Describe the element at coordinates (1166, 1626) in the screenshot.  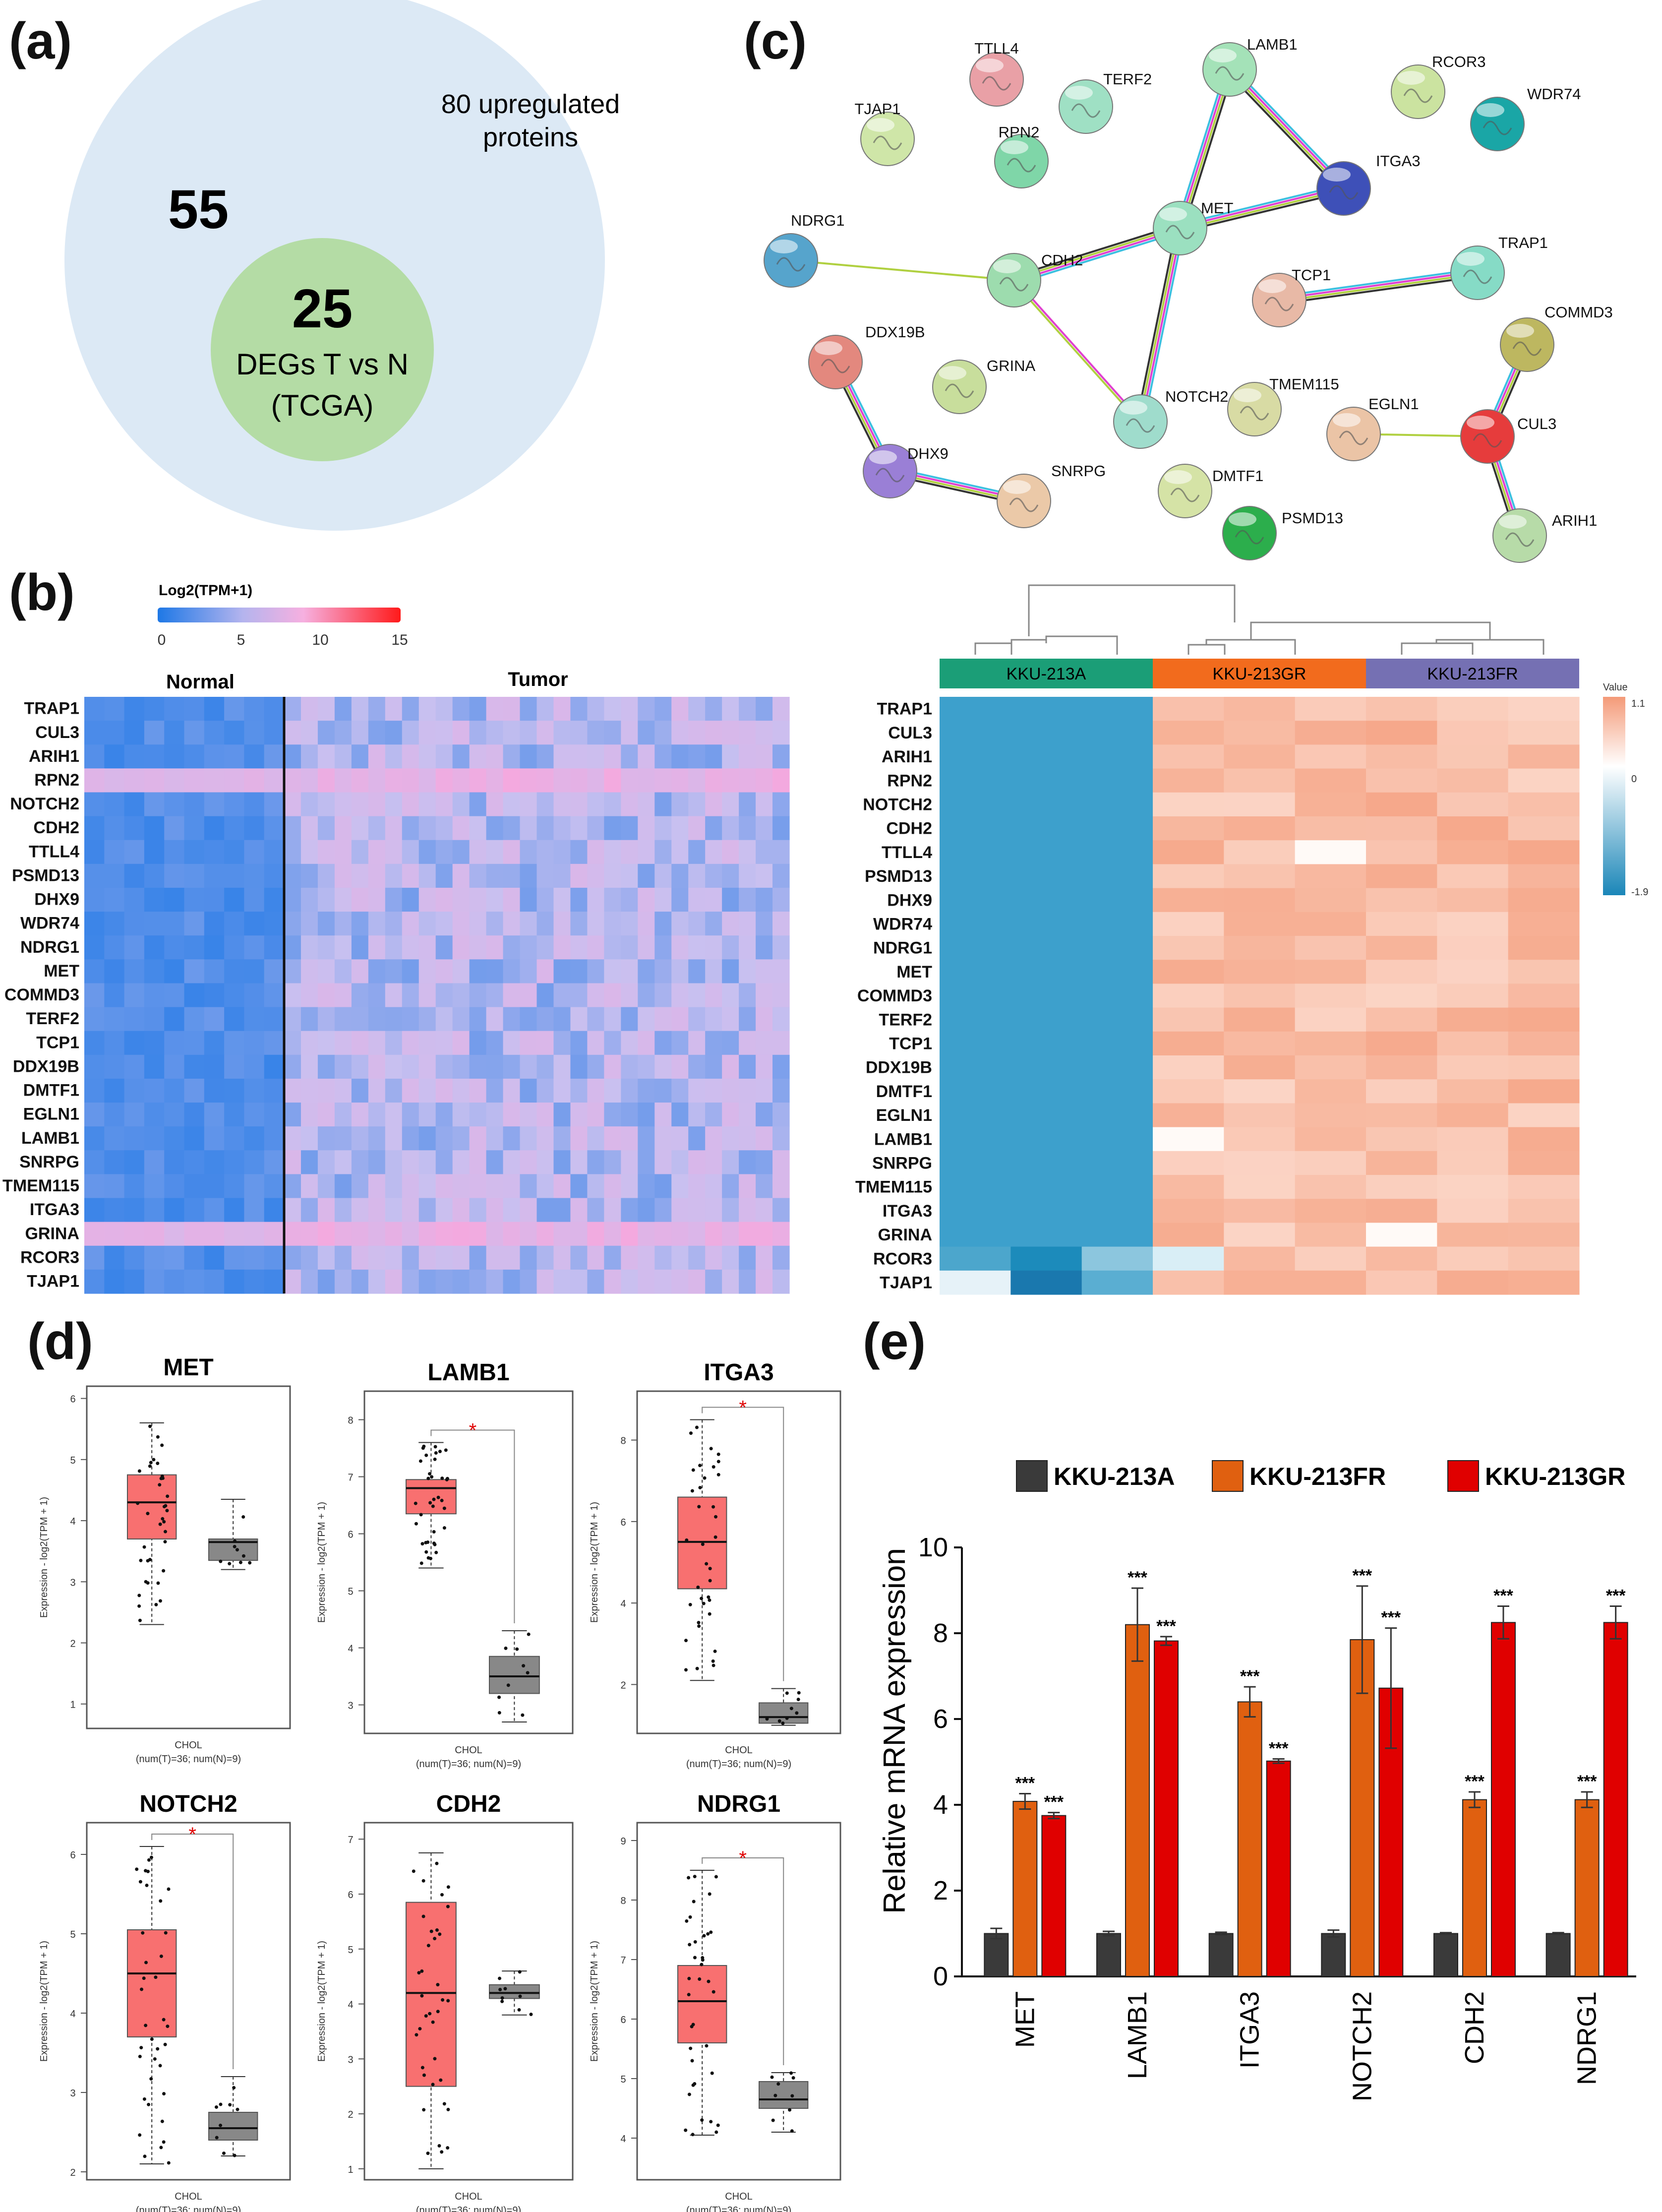
I see `significance-label: ***` at that location.